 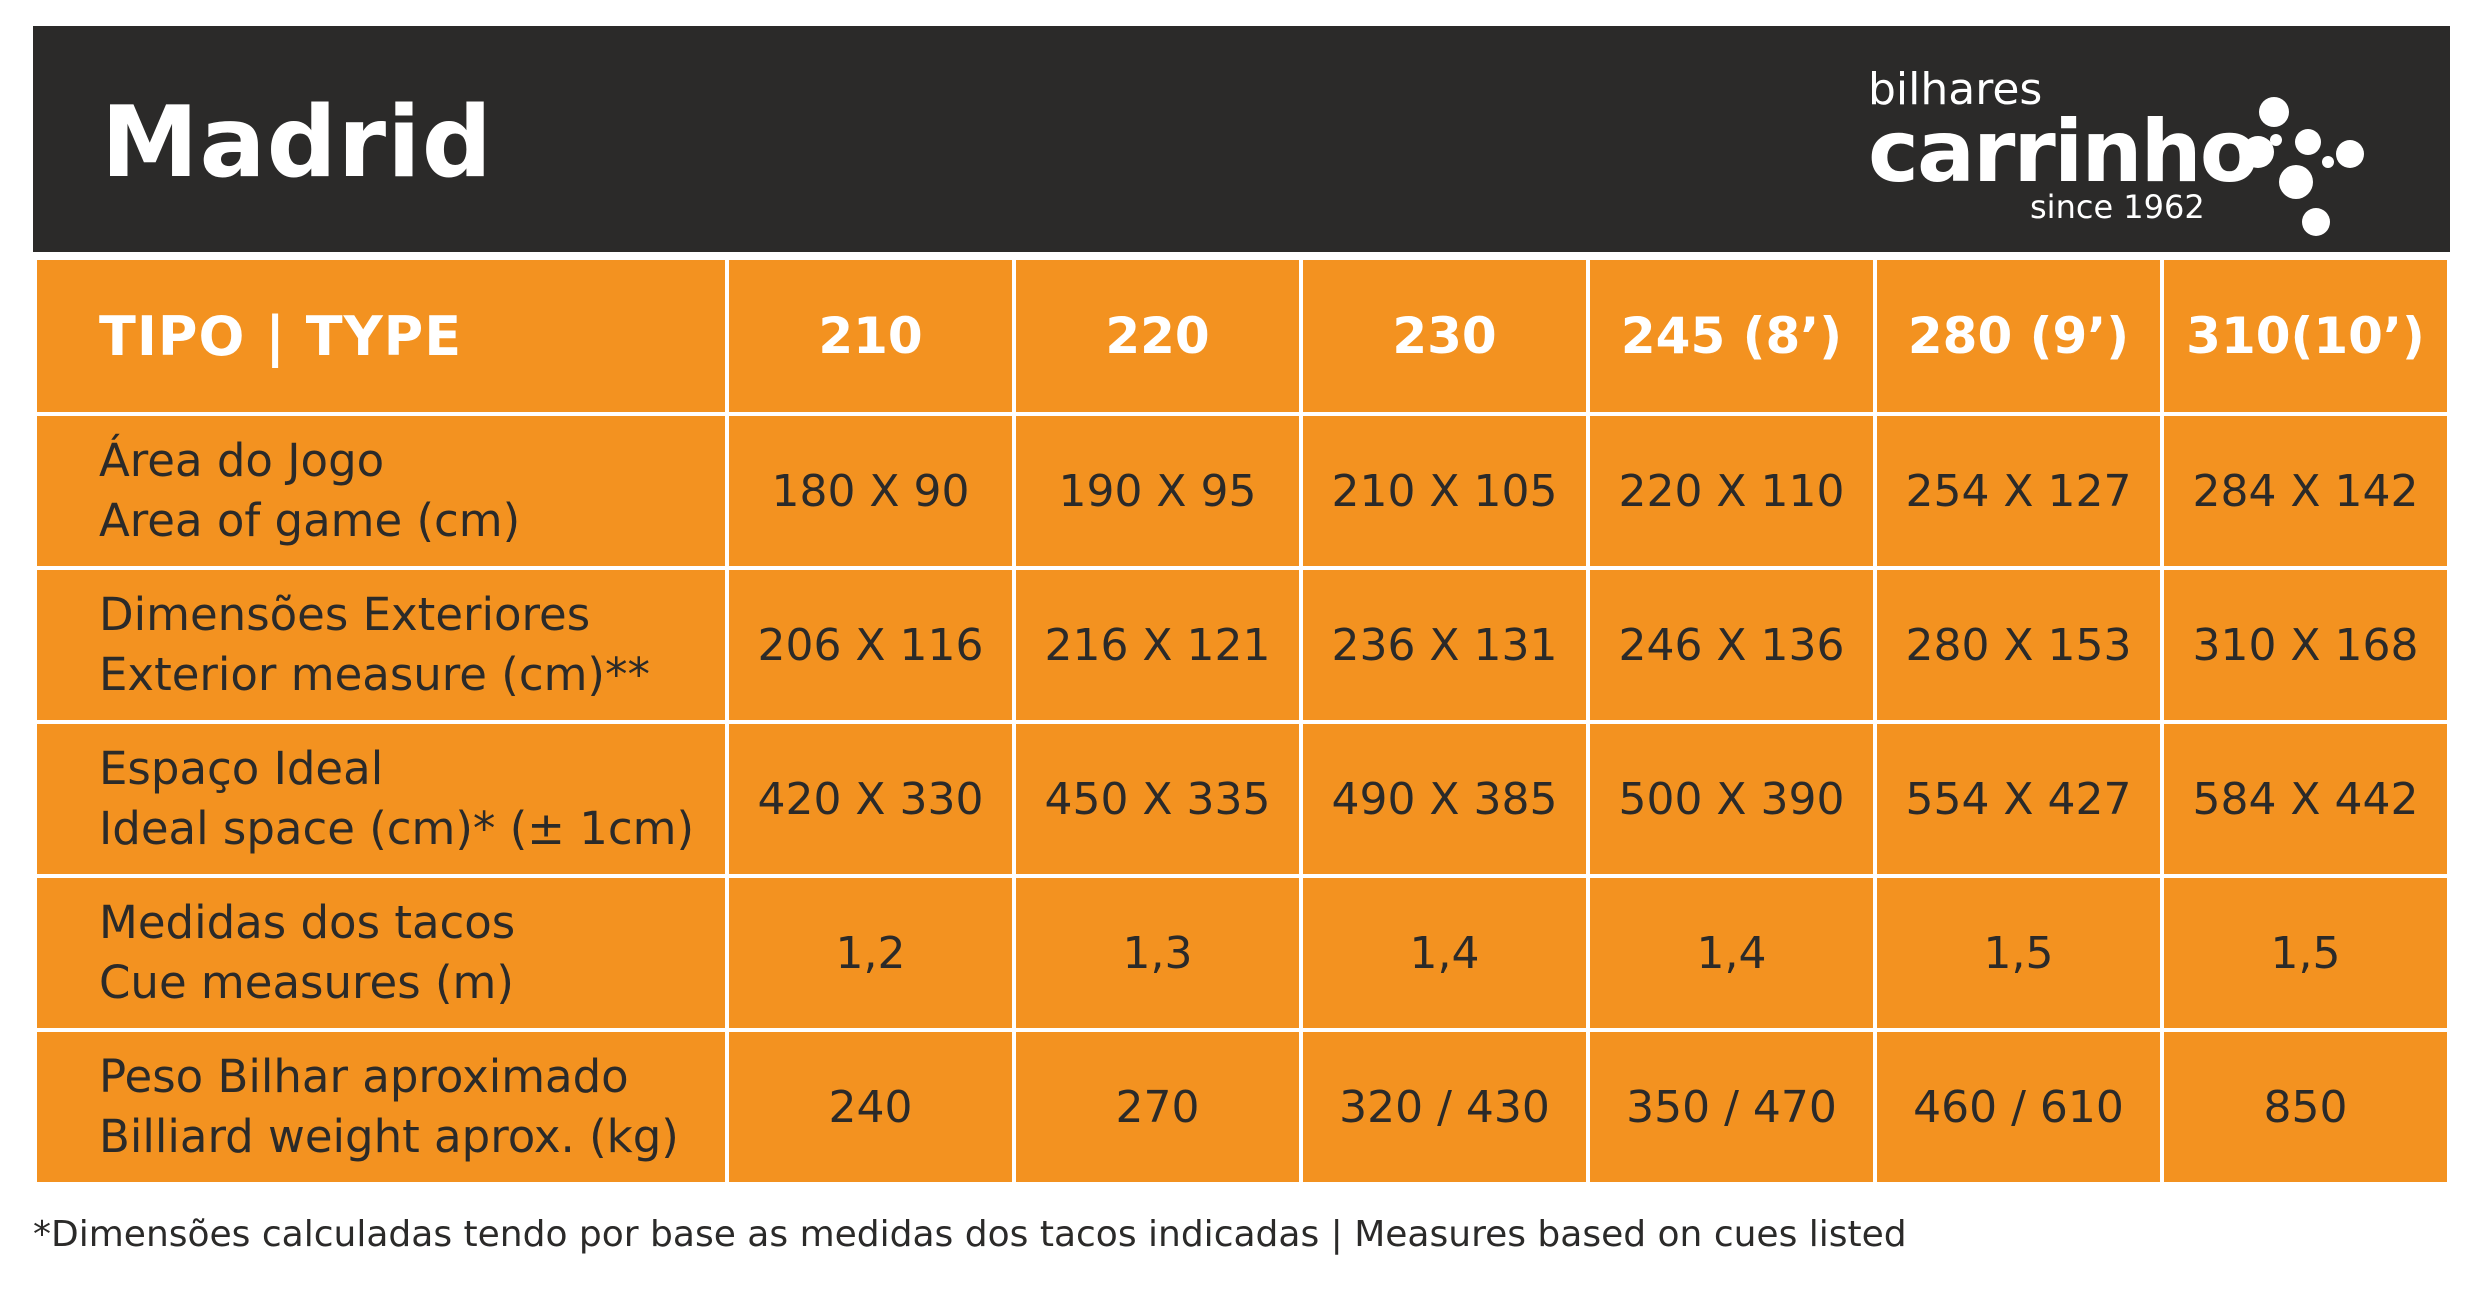 I want to click on logo-top-text: bilhares, so click(x=1955, y=89).